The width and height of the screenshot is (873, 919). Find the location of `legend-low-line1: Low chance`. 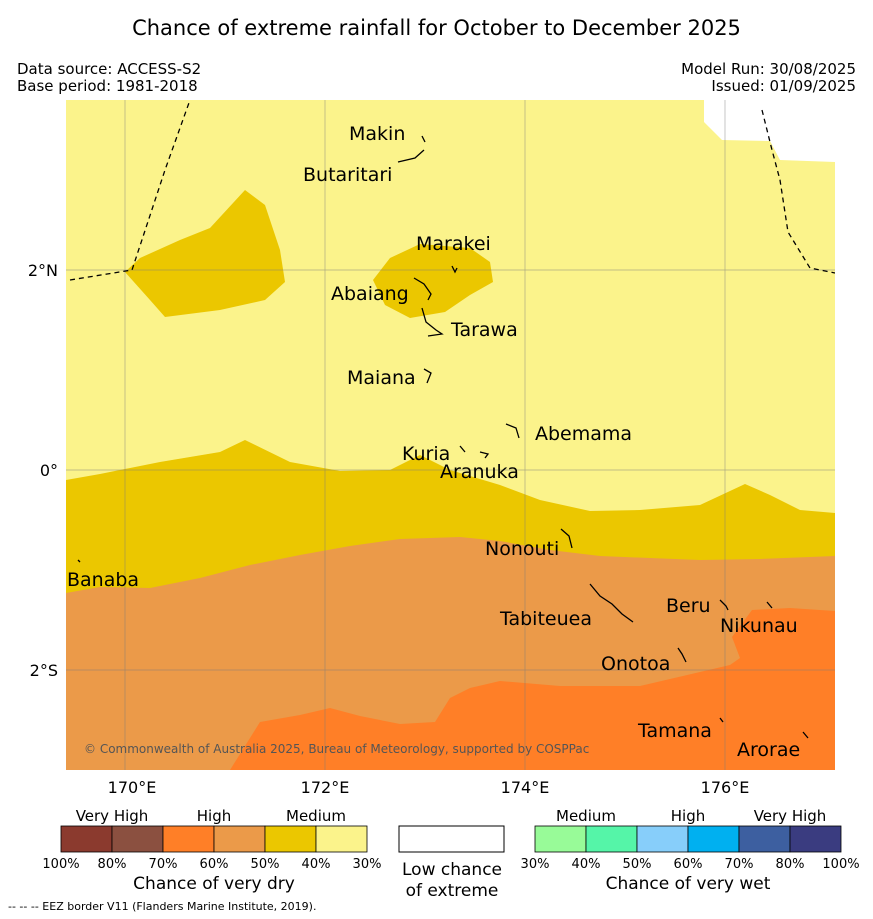

legend-low-line1: Low chance is located at coordinates (452, 870).